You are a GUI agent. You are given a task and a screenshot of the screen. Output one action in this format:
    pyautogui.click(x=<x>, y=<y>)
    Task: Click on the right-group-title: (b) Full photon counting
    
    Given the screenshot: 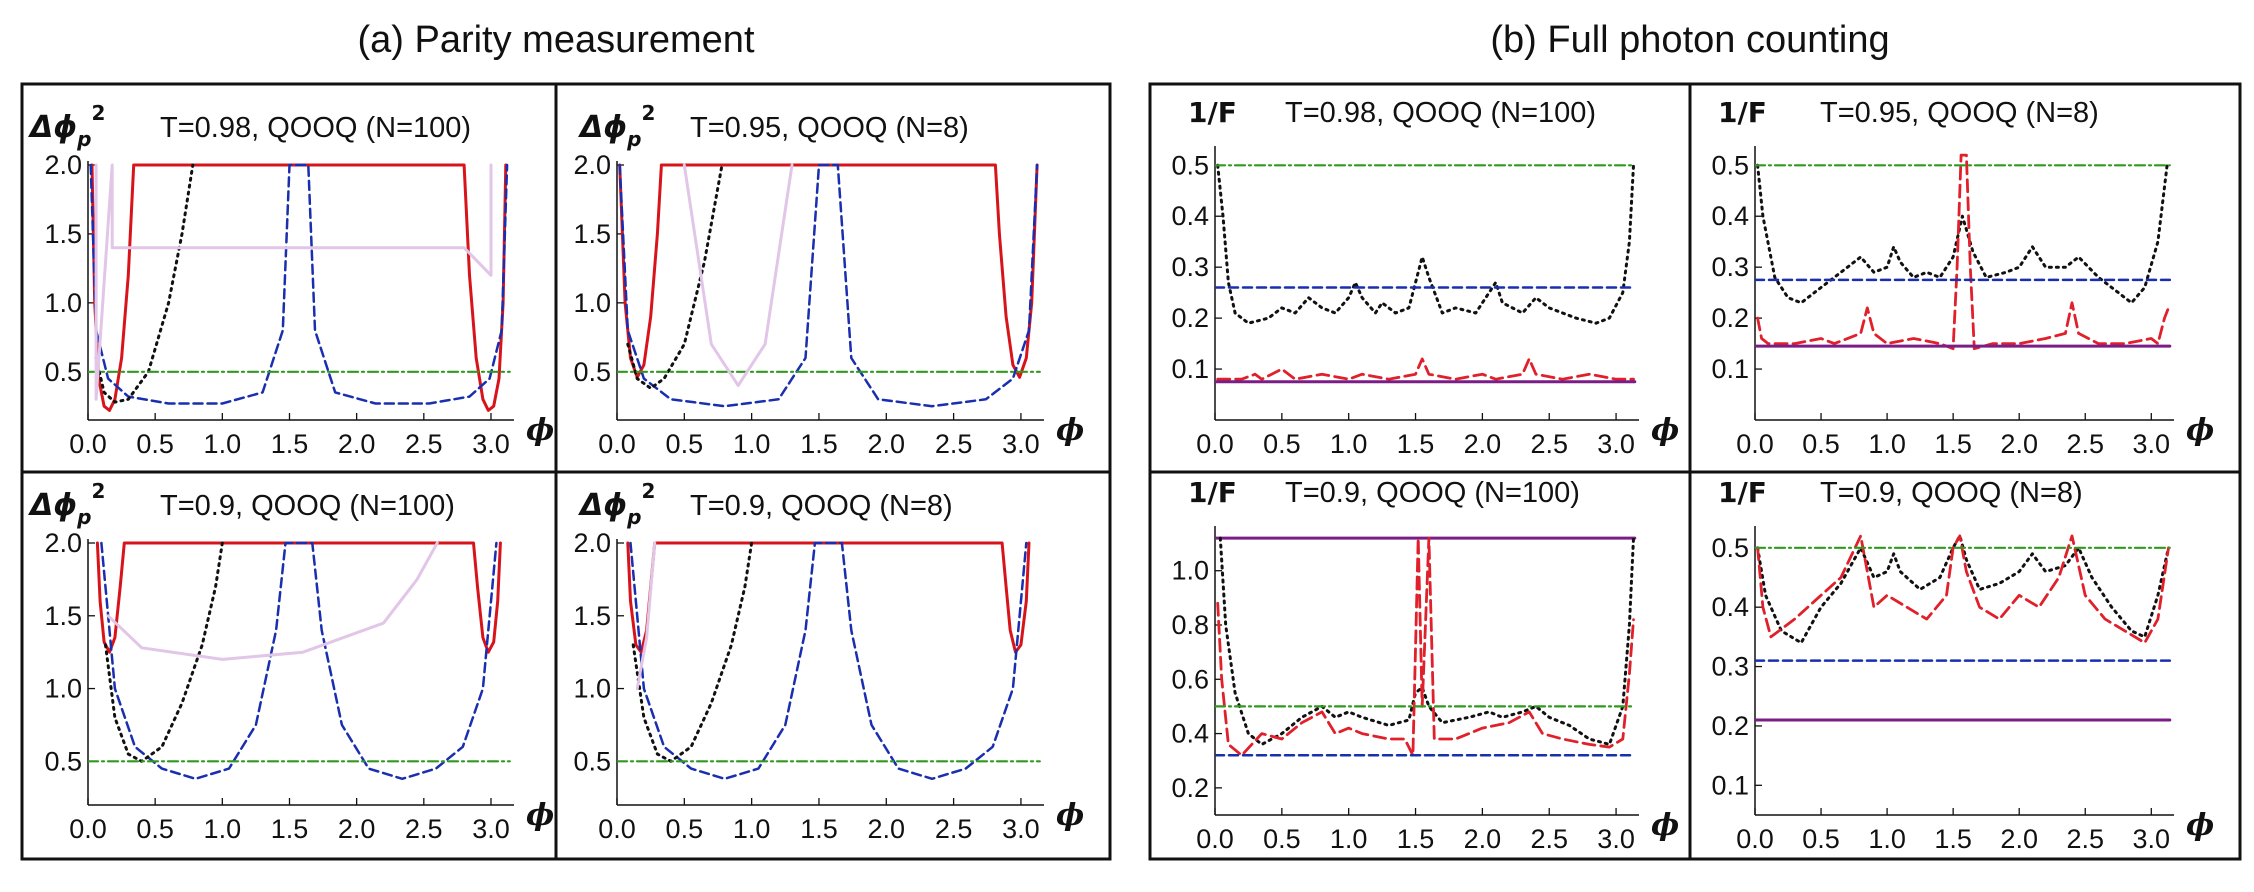 What is the action you would take?
    pyautogui.click(x=1689, y=40)
    